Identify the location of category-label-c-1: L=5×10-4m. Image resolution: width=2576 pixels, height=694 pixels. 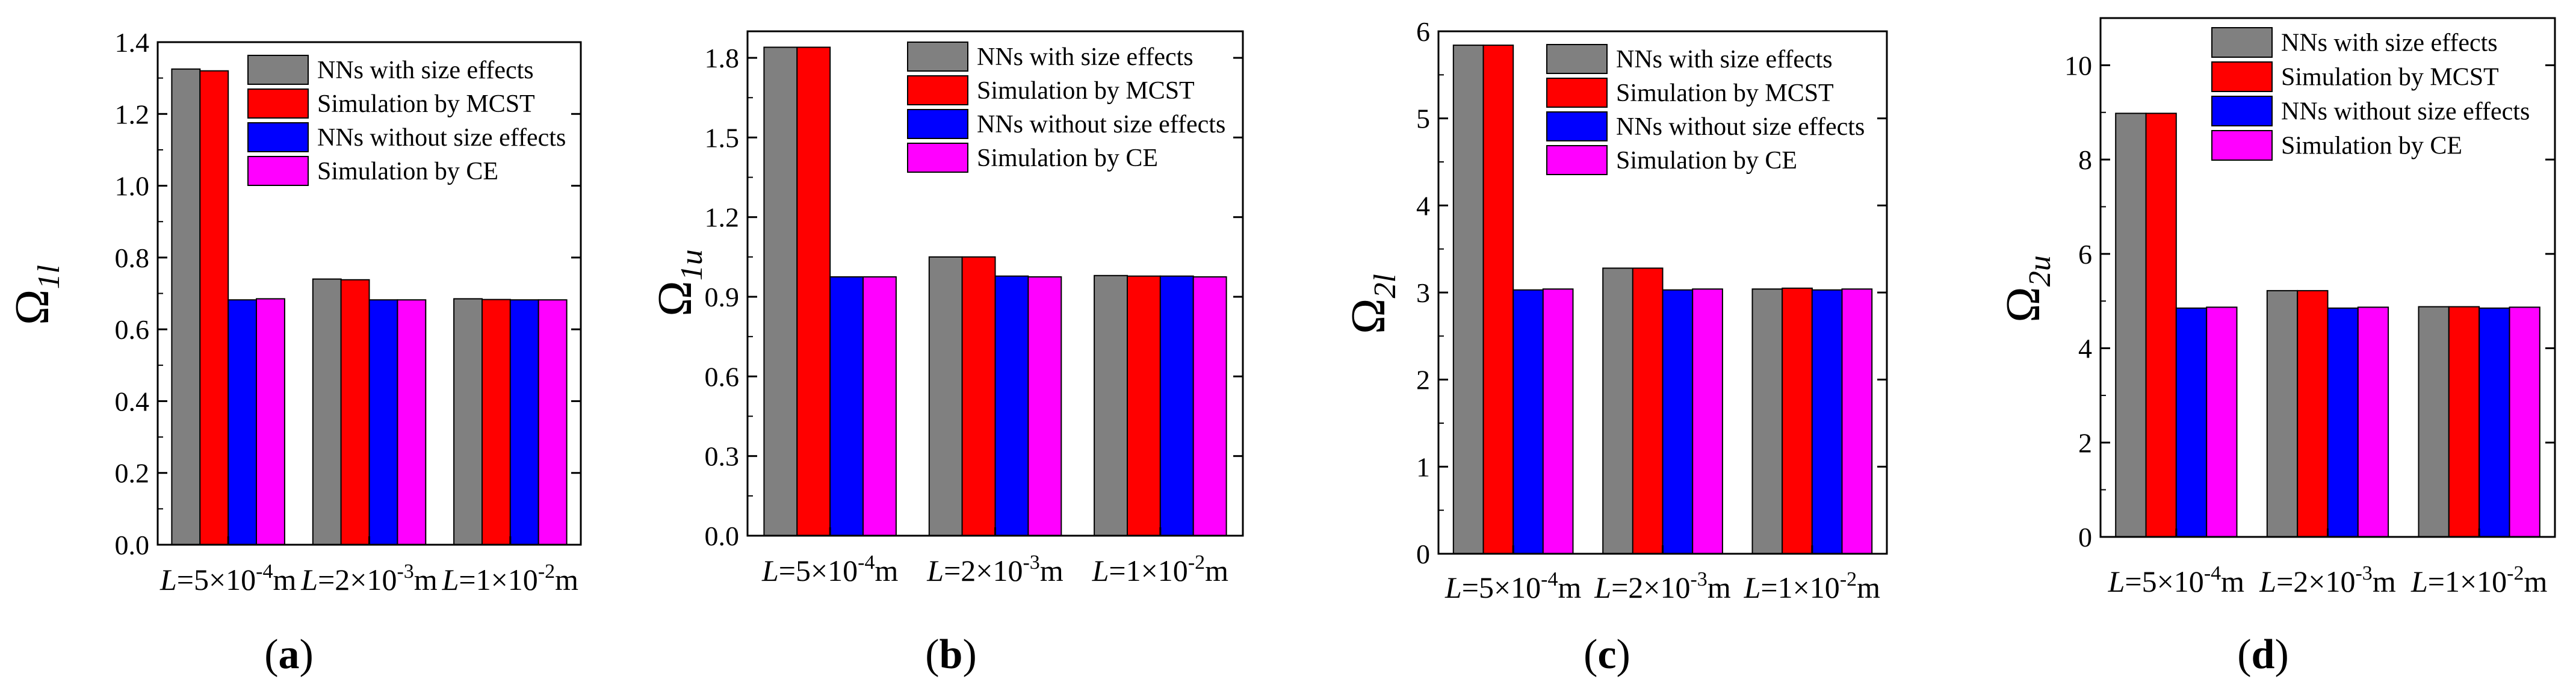
(1513, 586).